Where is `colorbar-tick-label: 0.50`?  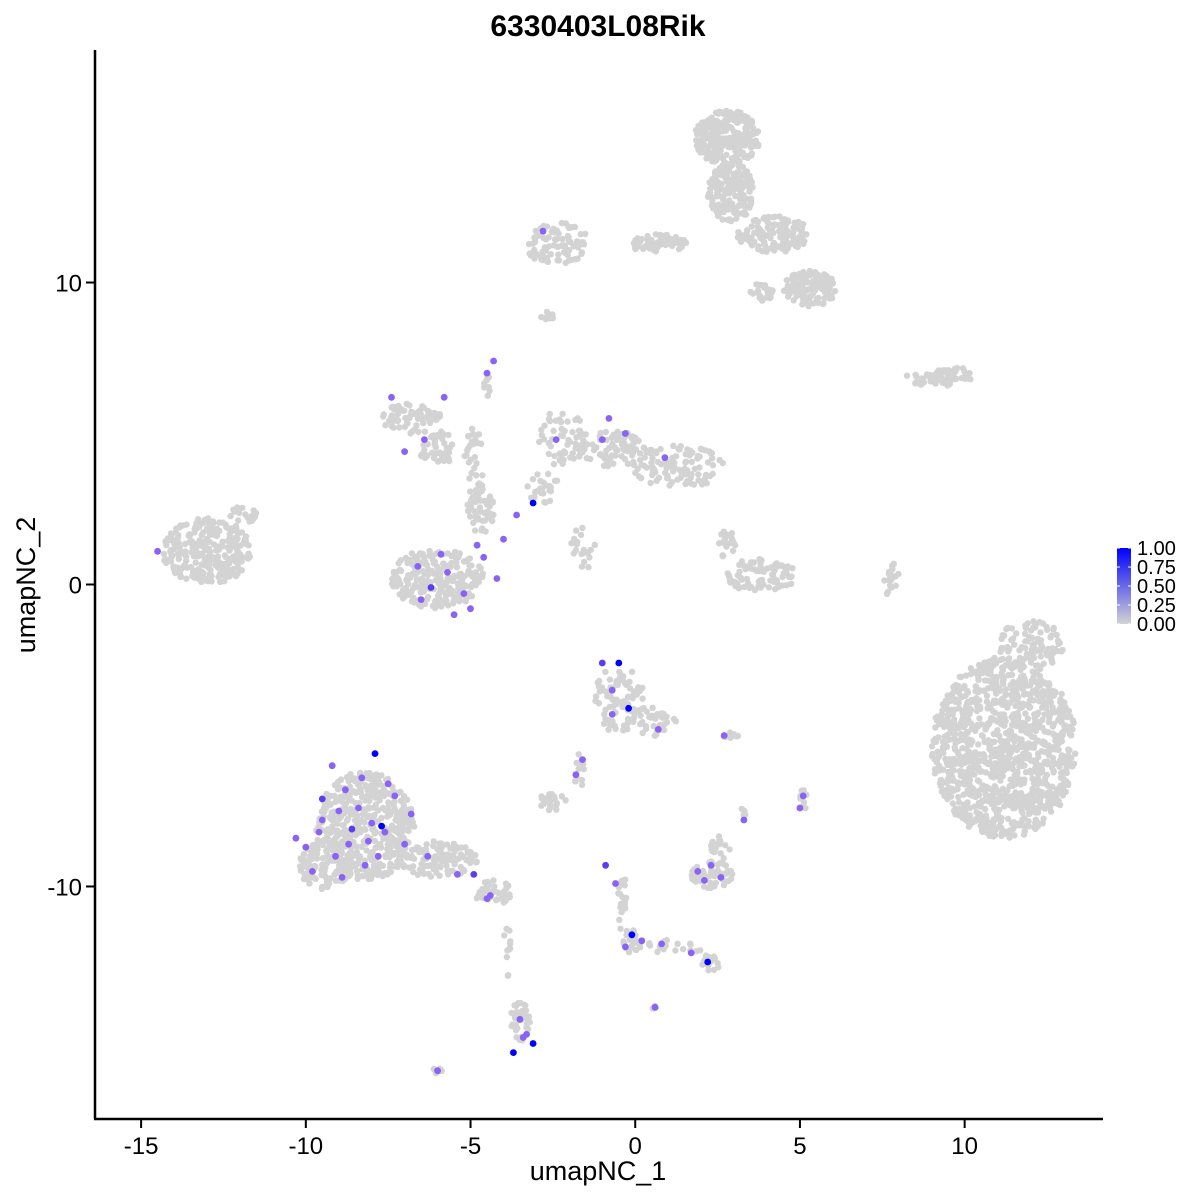
colorbar-tick-label: 0.50 is located at coordinates (1156, 587).